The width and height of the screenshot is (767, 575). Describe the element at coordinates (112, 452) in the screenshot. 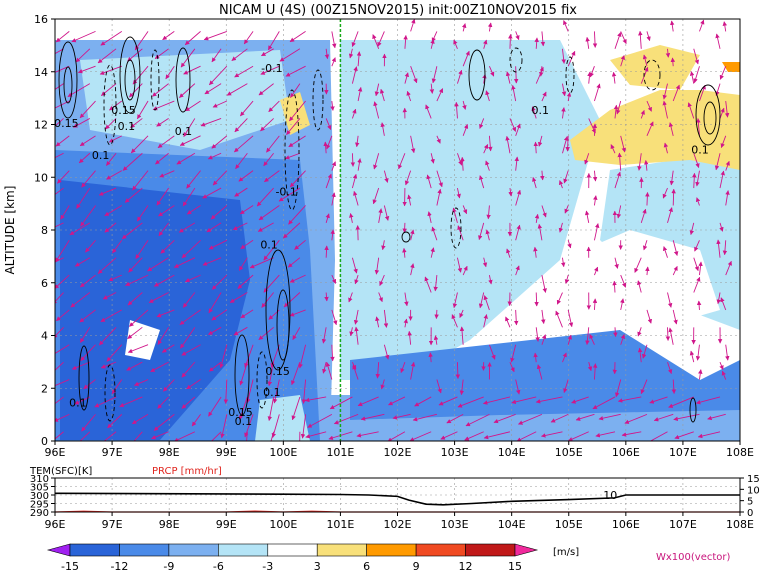

I see `x-tick-label: 97E` at that location.